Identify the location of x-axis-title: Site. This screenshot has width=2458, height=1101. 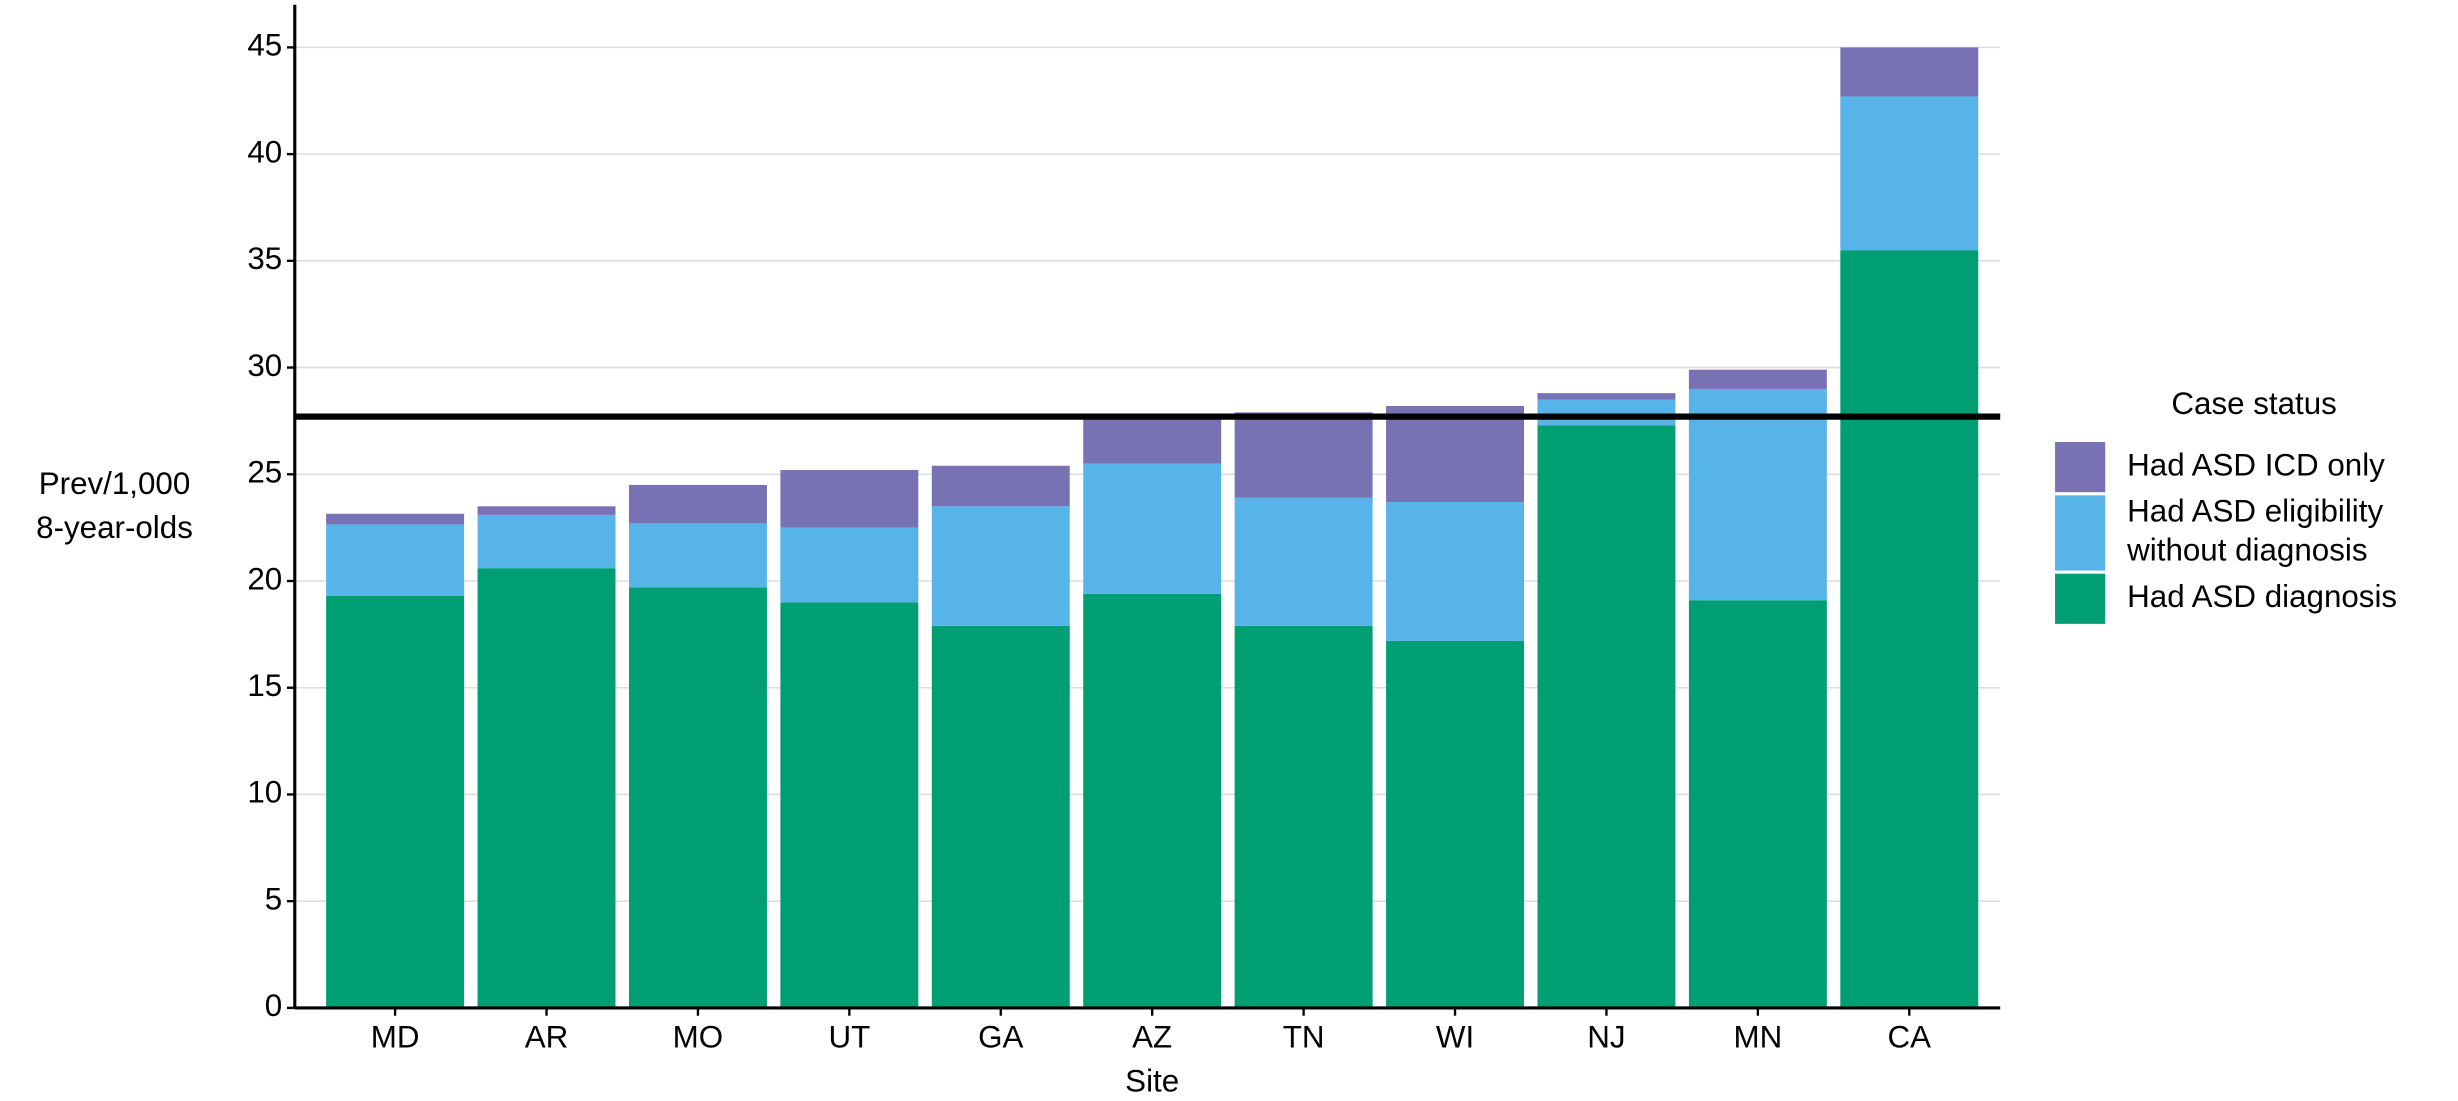
(1152, 1080).